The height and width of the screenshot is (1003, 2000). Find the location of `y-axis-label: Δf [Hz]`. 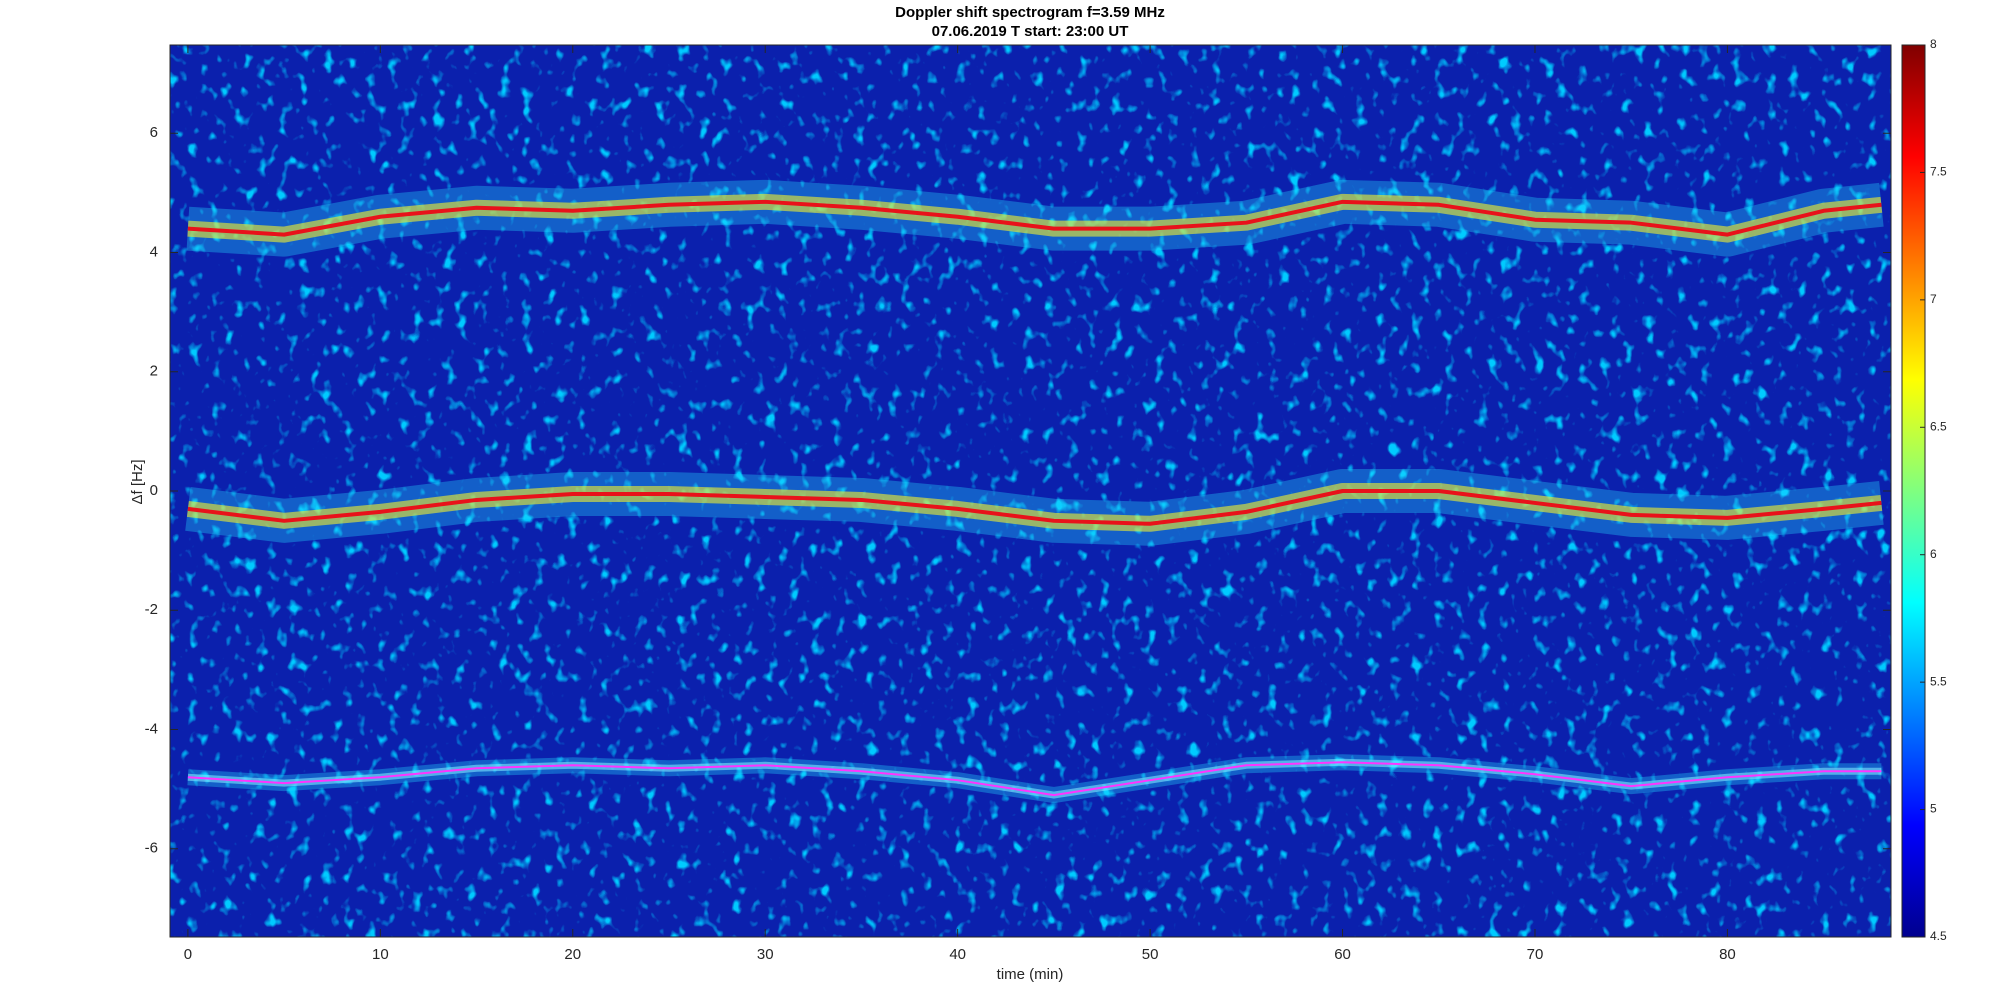

y-axis-label: Δf [Hz] is located at coordinates (137, 481).